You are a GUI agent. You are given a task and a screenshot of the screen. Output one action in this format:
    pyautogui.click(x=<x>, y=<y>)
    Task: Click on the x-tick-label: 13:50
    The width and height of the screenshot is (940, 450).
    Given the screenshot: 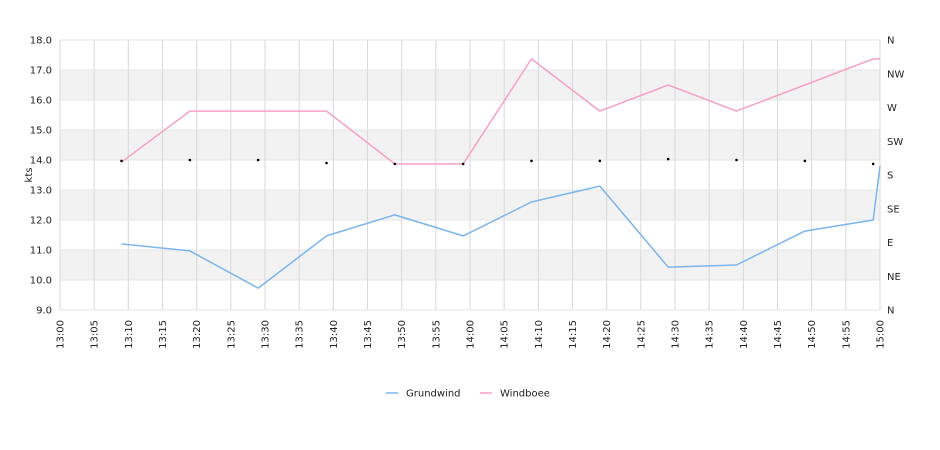 What is the action you would take?
    pyautogui.click(x=402, y=334)
    